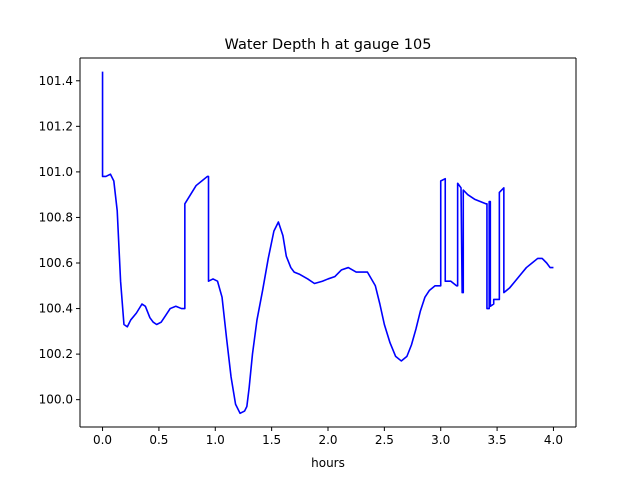 This screenshot has height=485, width=640. Describe the element at coordinates (327, 440) in the screenshot. I see `x-tick-label: 2.0` at that location.